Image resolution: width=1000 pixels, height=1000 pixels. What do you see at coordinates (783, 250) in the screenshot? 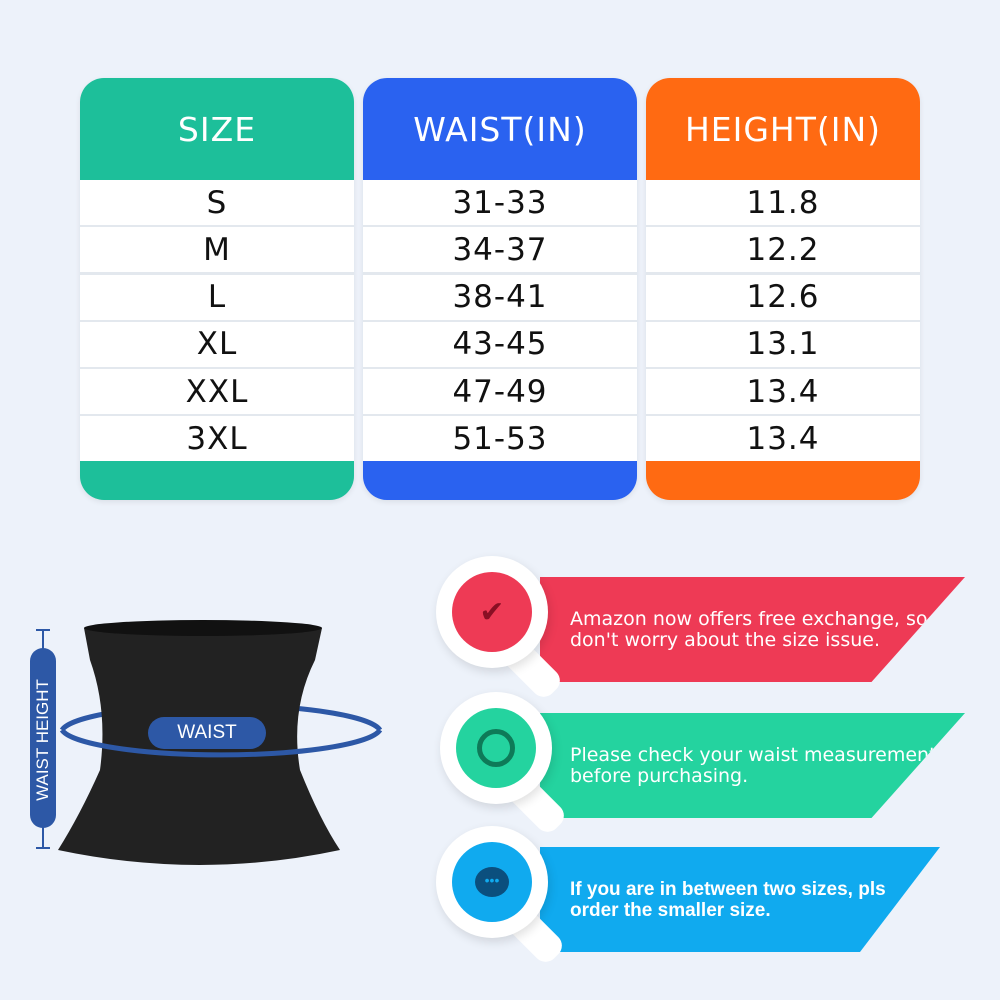
I see `table-cell: 12.2` at bounding box center [783, 250].